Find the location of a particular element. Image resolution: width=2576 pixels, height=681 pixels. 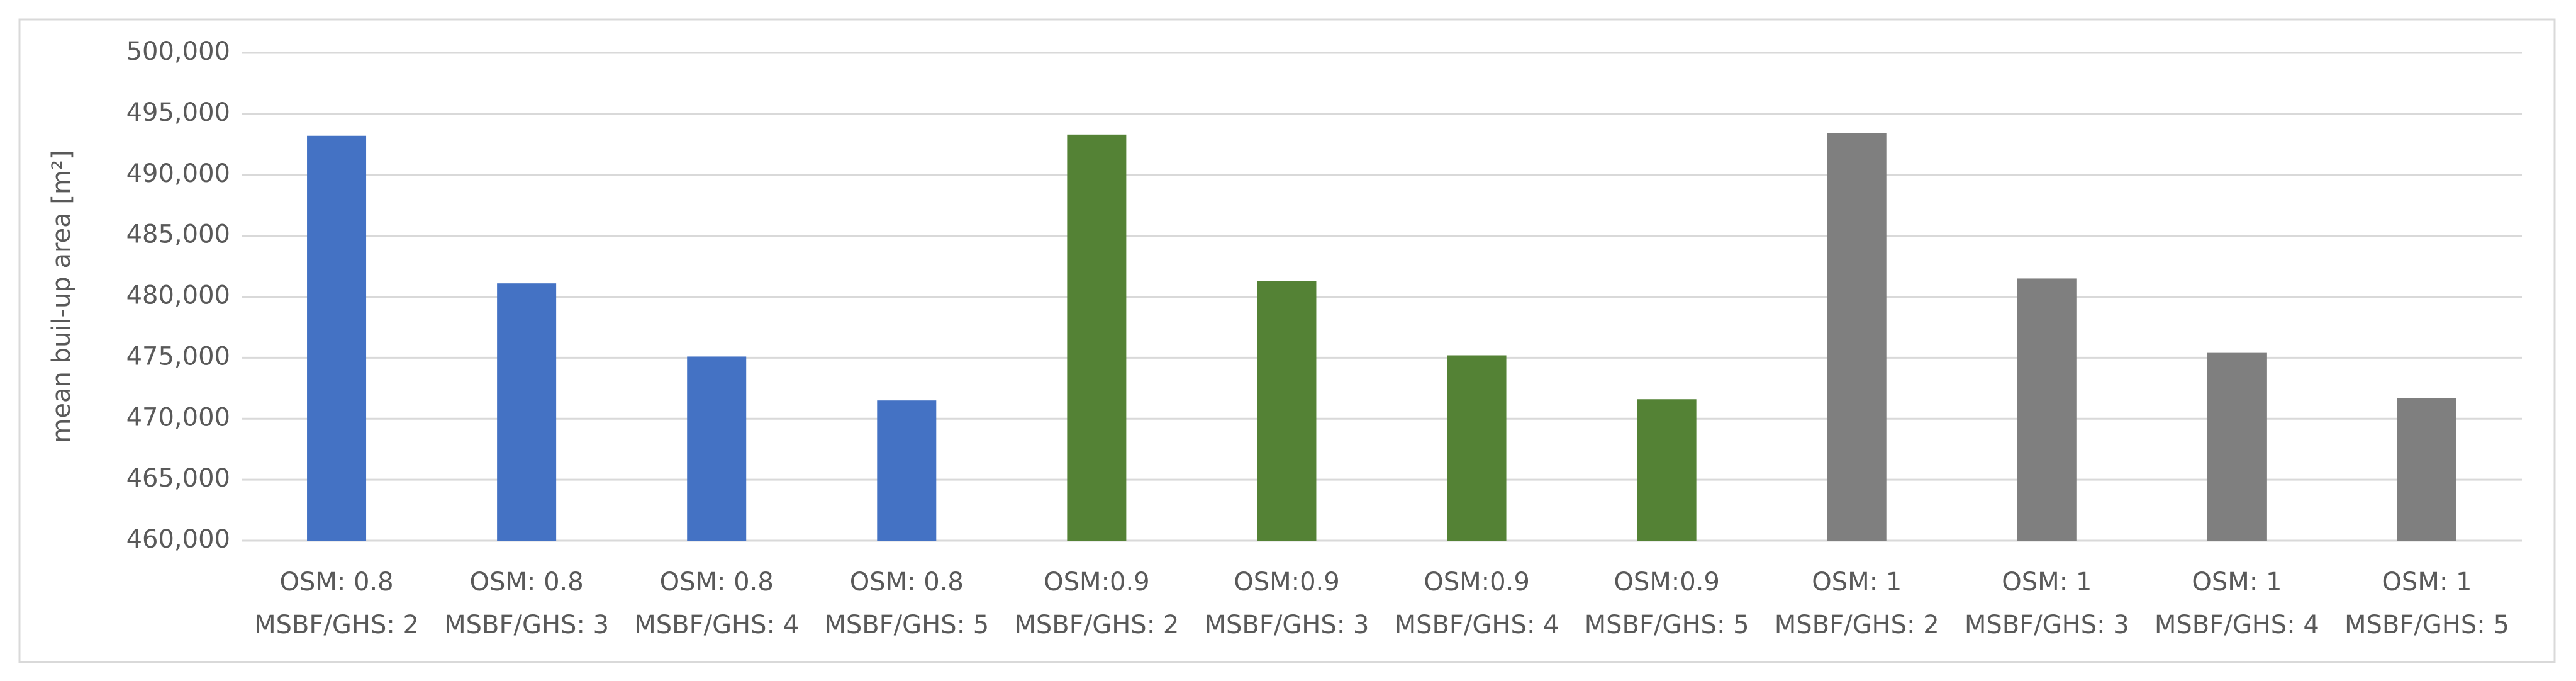

y-tick-label: 465,000 is located at coordinates (178, 478).